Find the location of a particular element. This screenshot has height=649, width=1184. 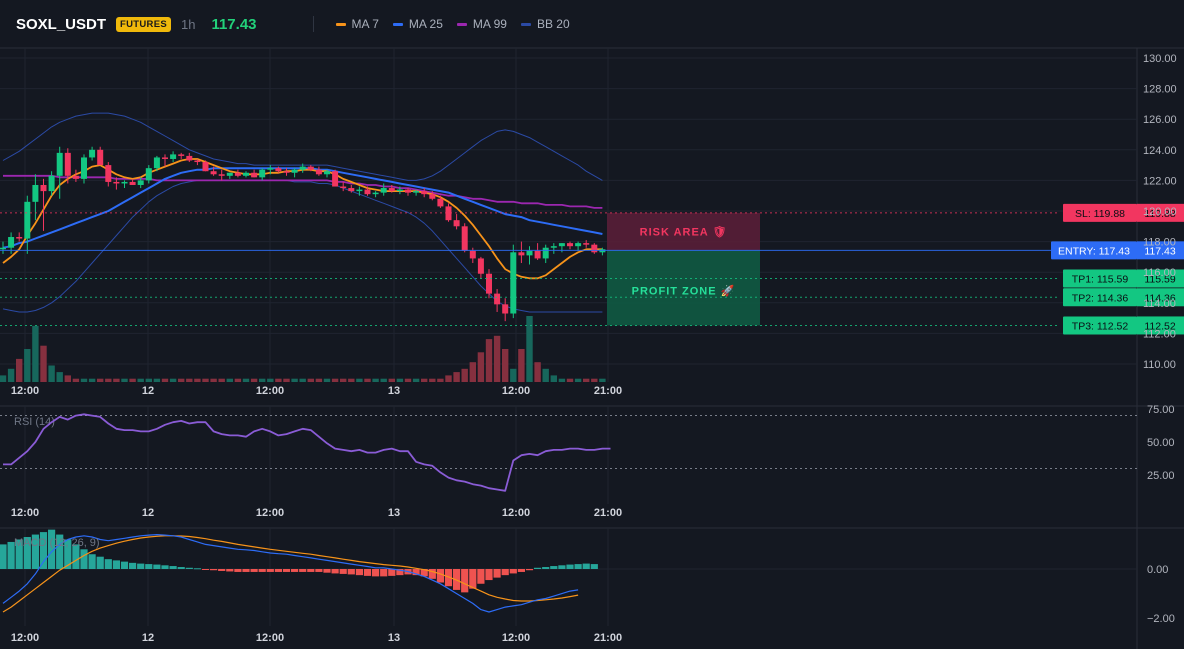

timeframe-label: 1h is located at coordinates (188, 24).